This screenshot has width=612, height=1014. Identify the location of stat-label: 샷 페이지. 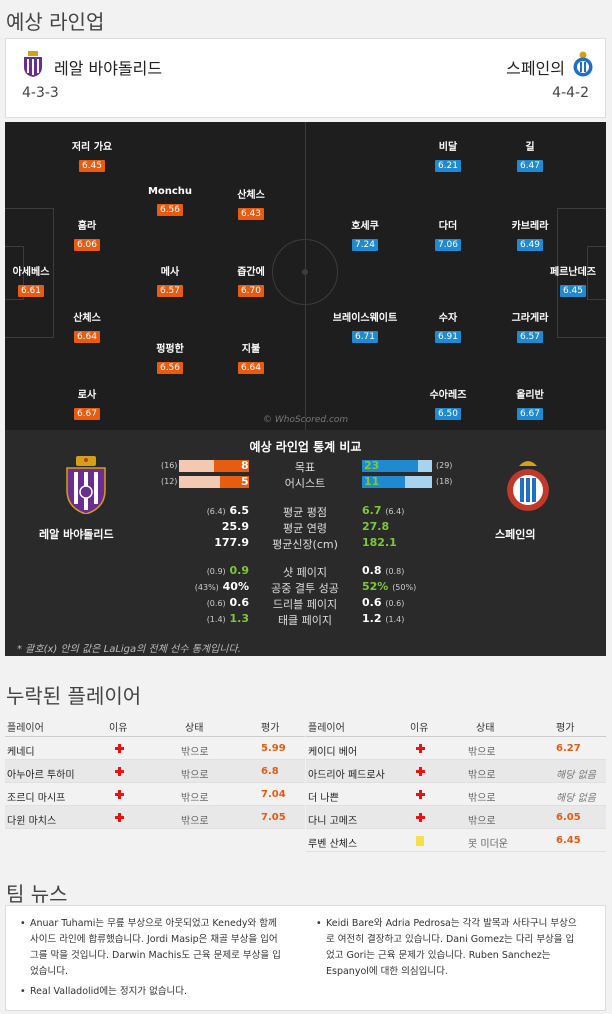
(305, 572).